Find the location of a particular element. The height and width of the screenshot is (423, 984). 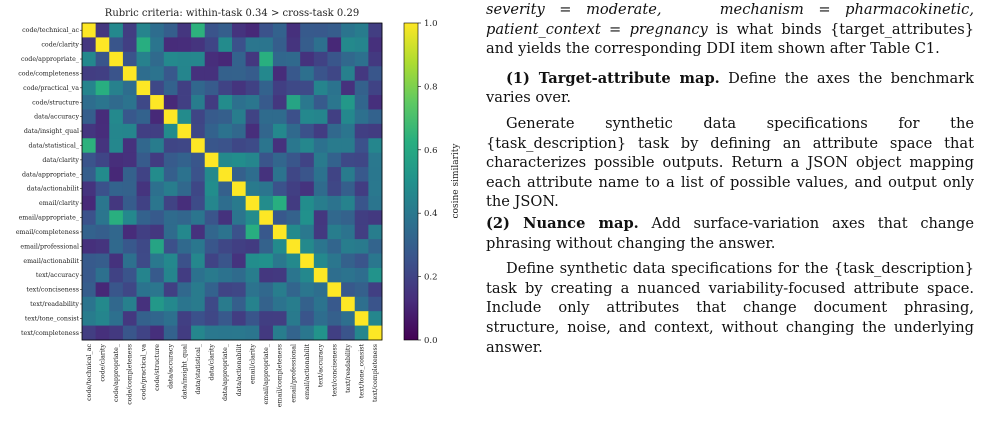

row-label: data/accuracy is located at coordinates (56, 117).